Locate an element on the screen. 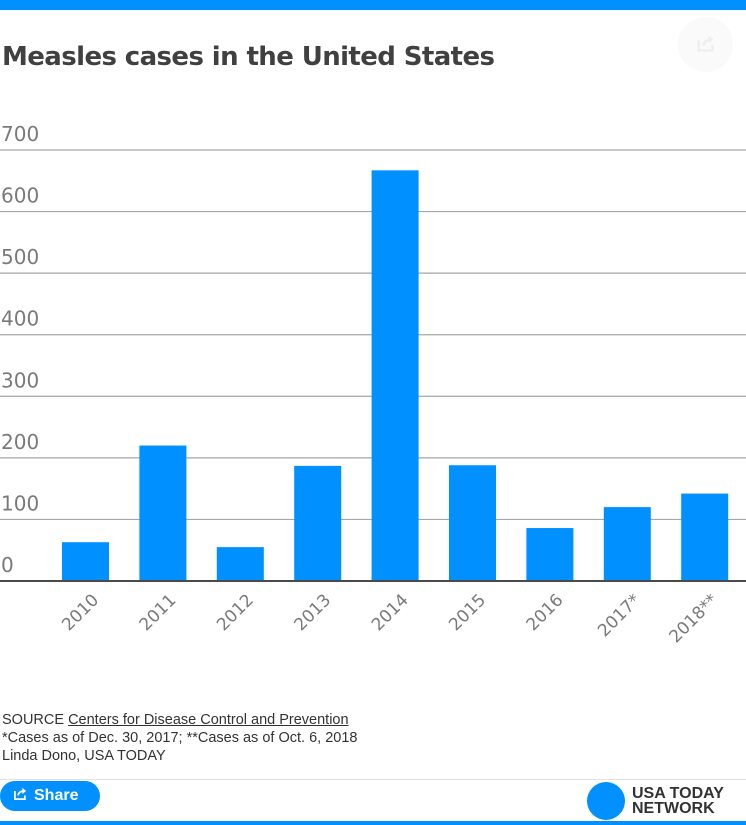 The width and height of the screenshot is (746, 825). x-tick-label: 2013 is located at coordinates (313, 612).